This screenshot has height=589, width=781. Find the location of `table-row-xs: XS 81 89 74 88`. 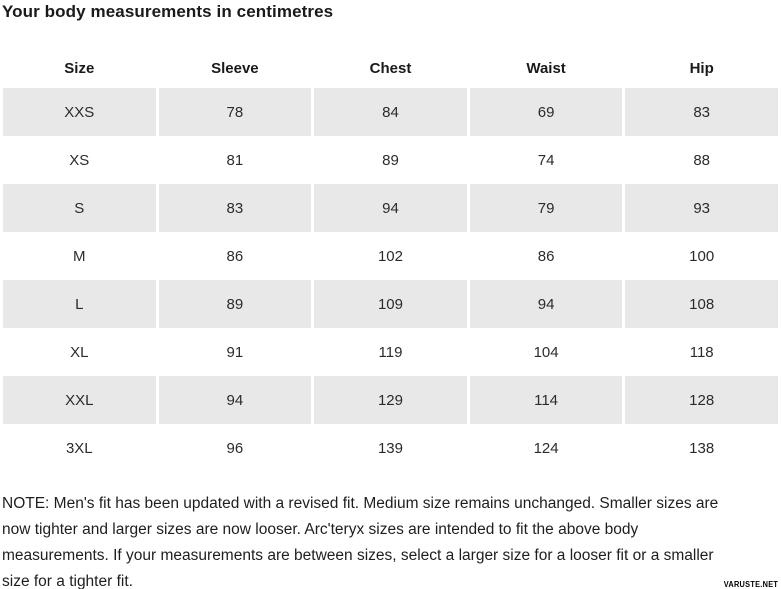

table-row-xs: XS 81 89 74 88 is located at coordinates (390, 160).